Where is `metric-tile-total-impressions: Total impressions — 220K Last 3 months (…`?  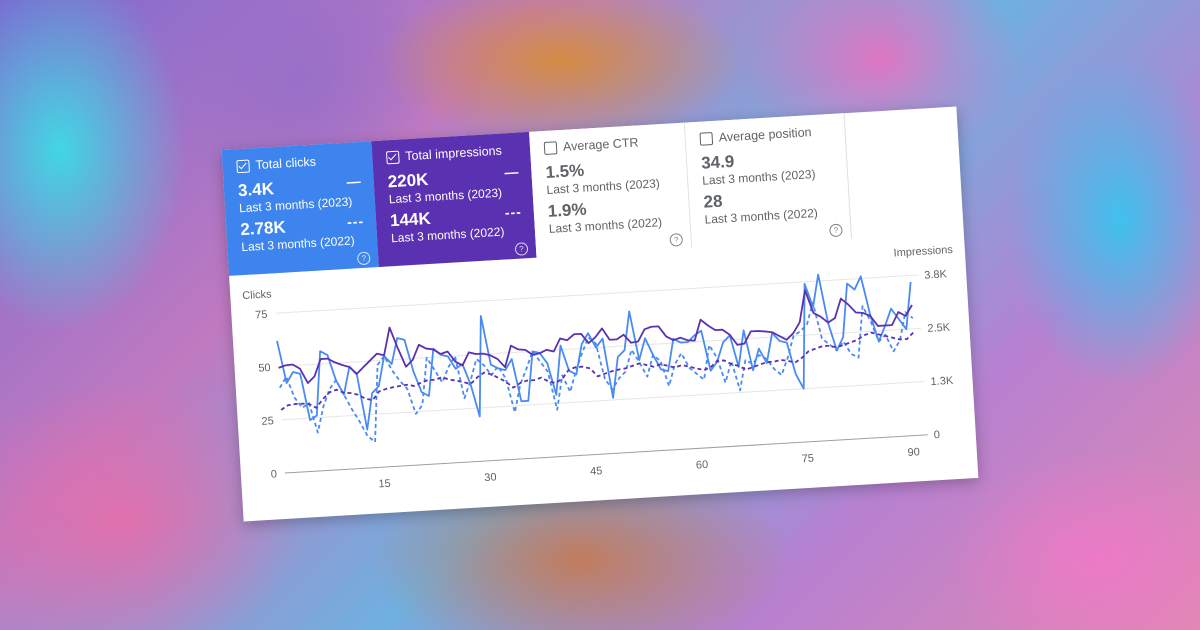
metric-tile-total-impressions: Total impressions — 220K Last 3 months (… is located at coordinates (454, 199).